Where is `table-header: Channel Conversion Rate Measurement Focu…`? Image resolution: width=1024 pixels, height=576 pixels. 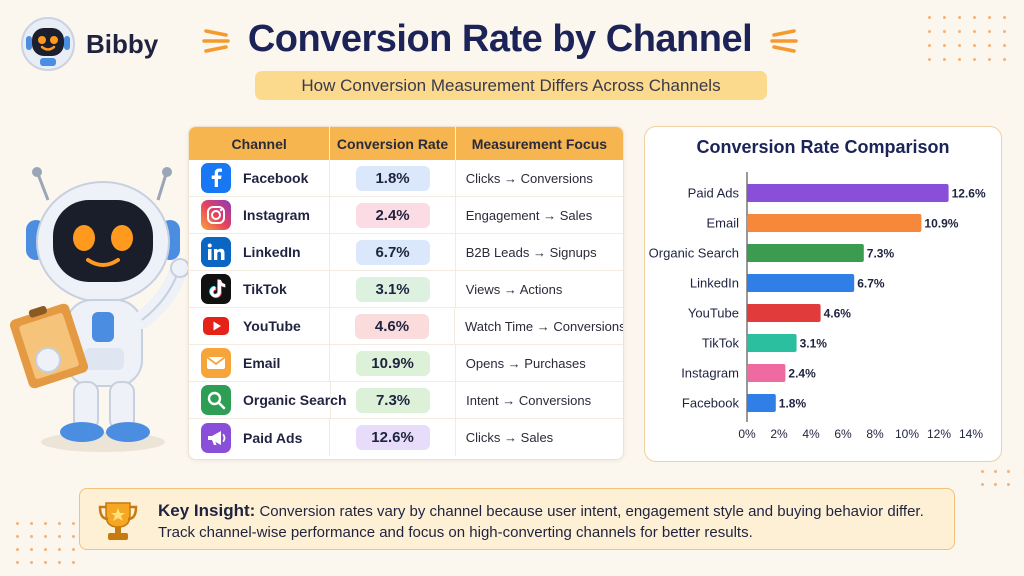 table-header: Channel Conversion Rate Measurement Focu… is located at coordinates (406, 143).